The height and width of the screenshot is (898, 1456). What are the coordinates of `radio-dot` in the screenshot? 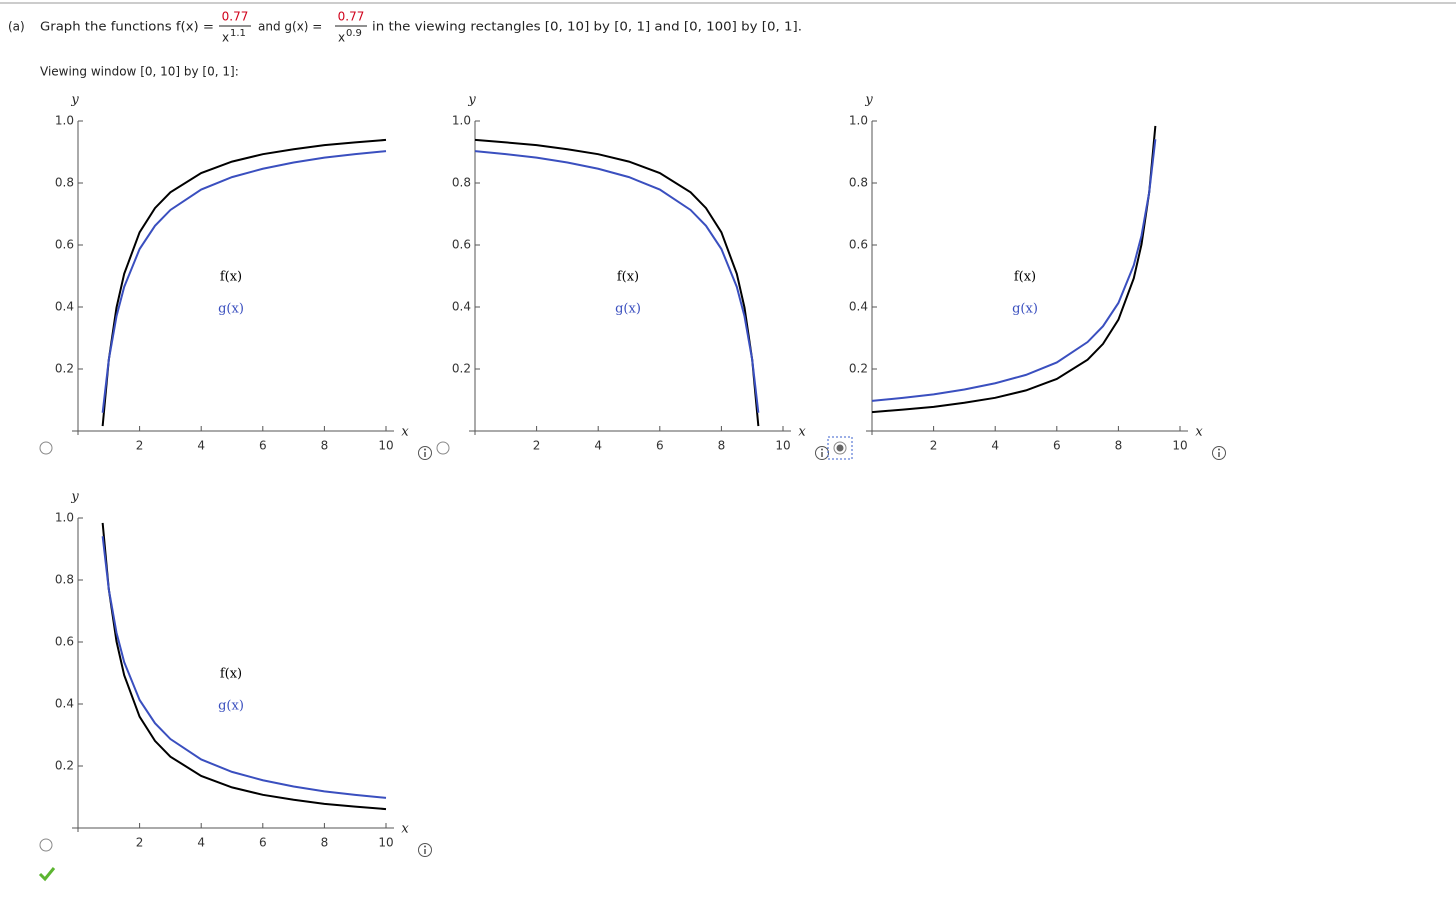 It's located at (840, 448).